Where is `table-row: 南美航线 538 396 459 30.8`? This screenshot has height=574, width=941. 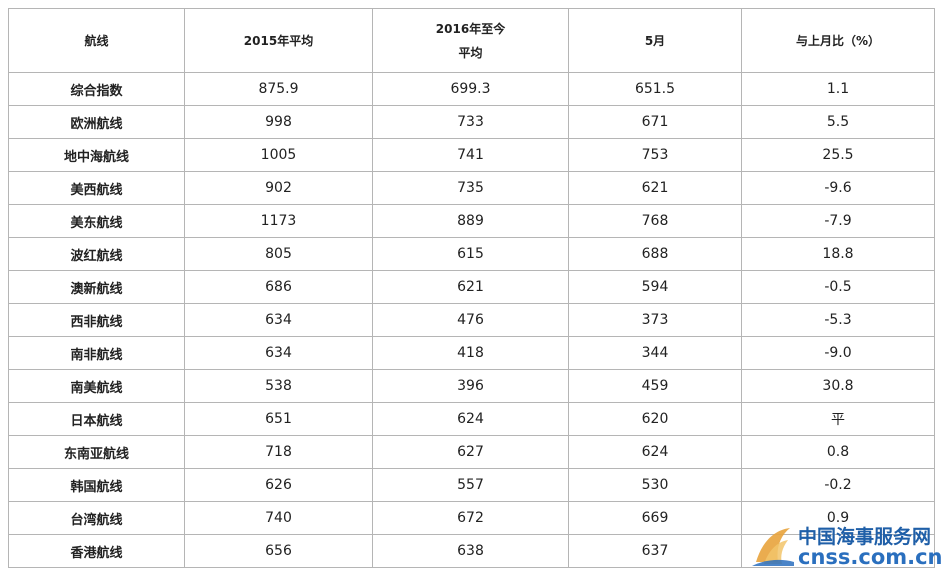 table-row: 南美航线 538 396 459 30.8 is located at coordinates (471, 386).